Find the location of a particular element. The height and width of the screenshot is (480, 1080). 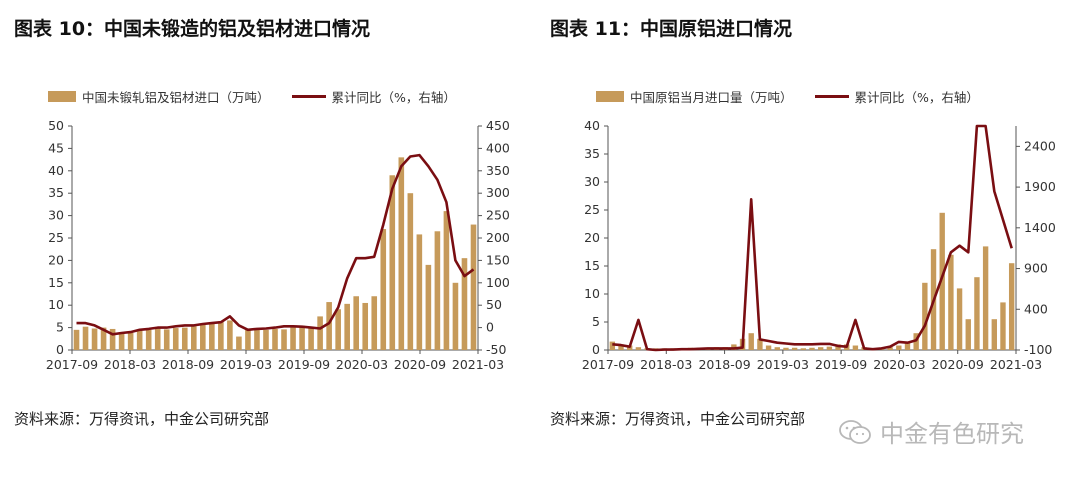

right-source-note: 资料来源：万得资讯，中金公司研究部 is located at coordinates (678, 419).